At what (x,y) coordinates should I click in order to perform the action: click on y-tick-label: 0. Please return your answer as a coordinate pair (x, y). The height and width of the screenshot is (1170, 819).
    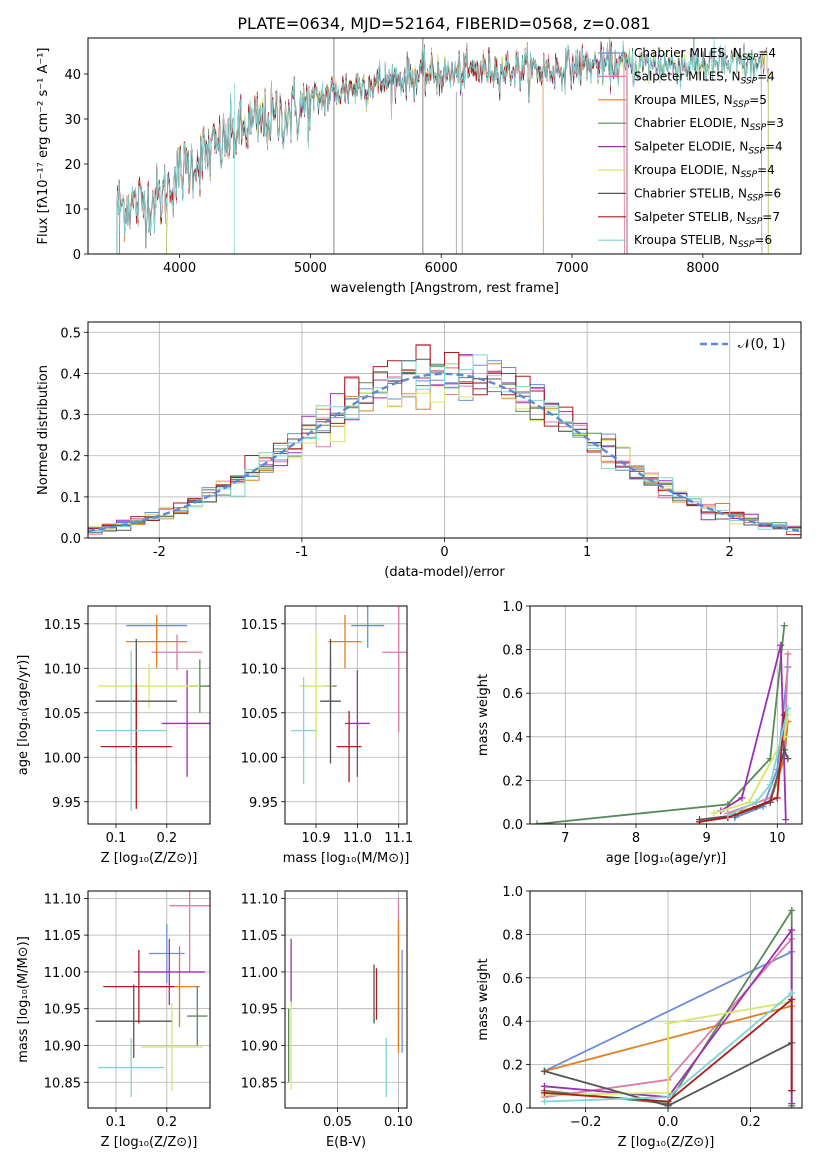
    Looking at the image, I should click on (77, 255).